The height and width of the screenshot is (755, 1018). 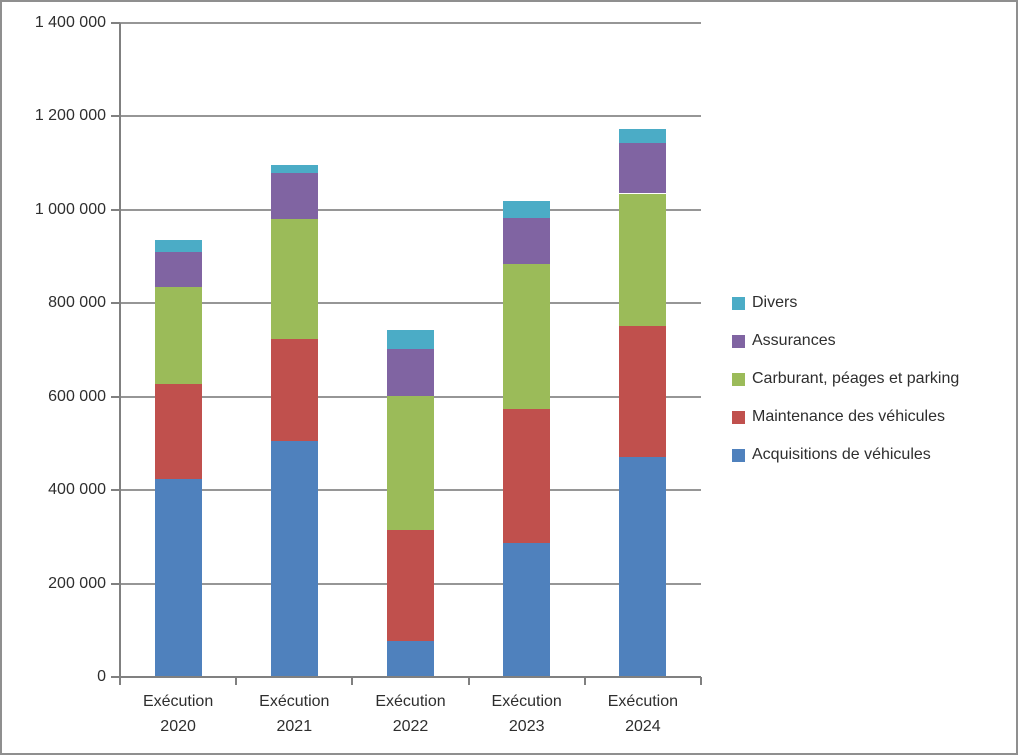 I want to click on bar-execution-2023-carburant-peages-et-parking, so click(x=527, y=336).